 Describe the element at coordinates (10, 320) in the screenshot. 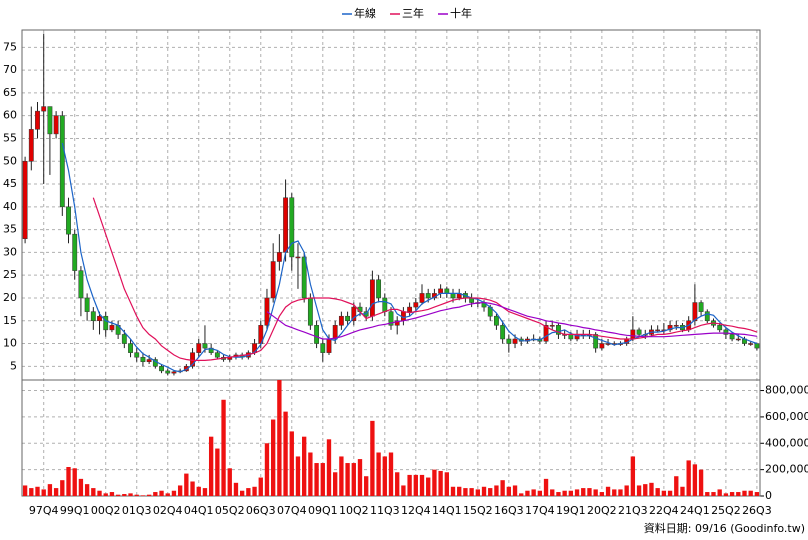

I see `y-tick-label: 15` at that location.